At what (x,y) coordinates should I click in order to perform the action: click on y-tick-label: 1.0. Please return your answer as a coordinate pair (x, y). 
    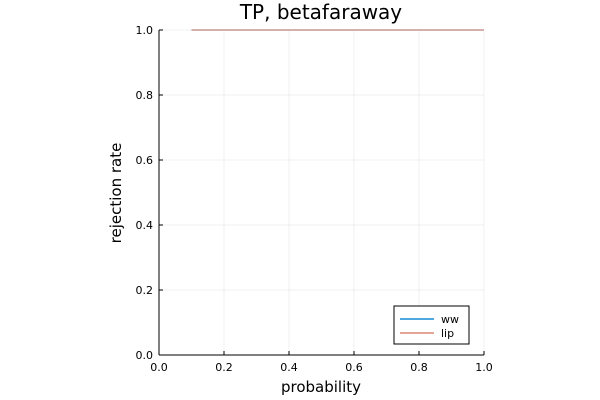
    Looking at the image, I should click on (145, 30).